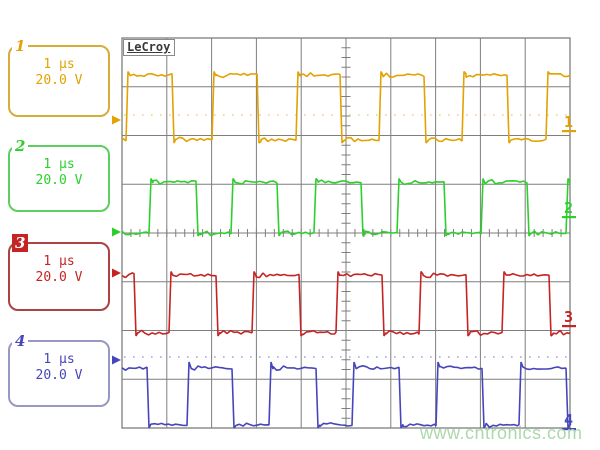  I want to click on channel-2-level-dash, so click(569, 217).